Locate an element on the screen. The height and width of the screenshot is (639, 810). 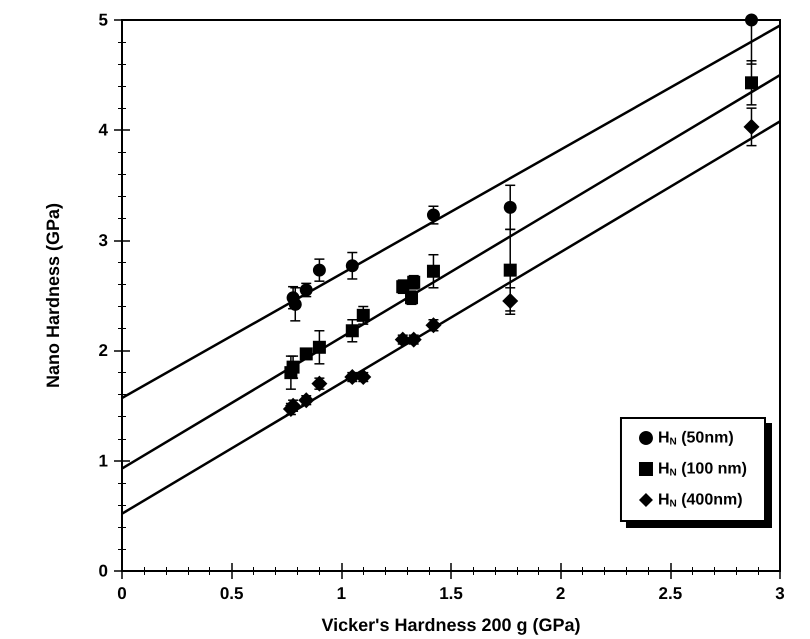
x-tick-label: 2.5 is located at coordinates (670, 593).